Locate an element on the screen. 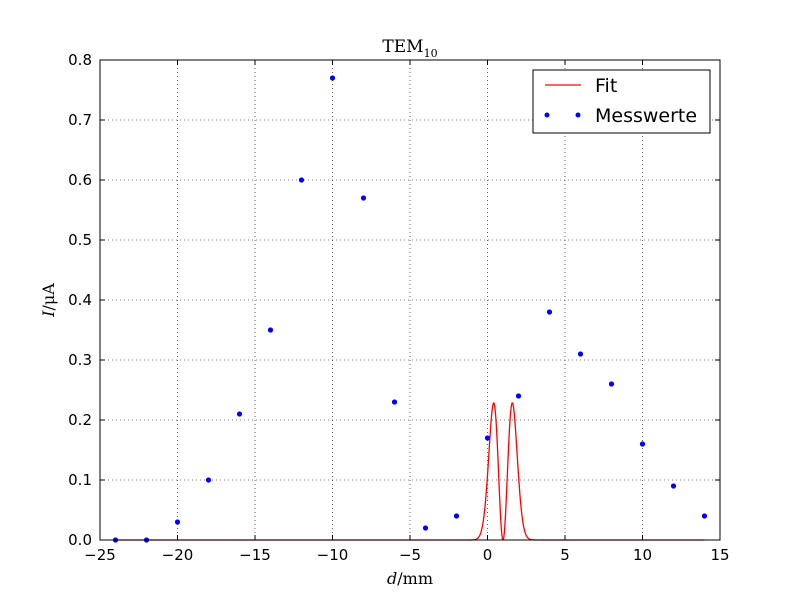 The image size is (800, 600). legend-messwerte-label: Messwerte is located at coordinates (646, 116).